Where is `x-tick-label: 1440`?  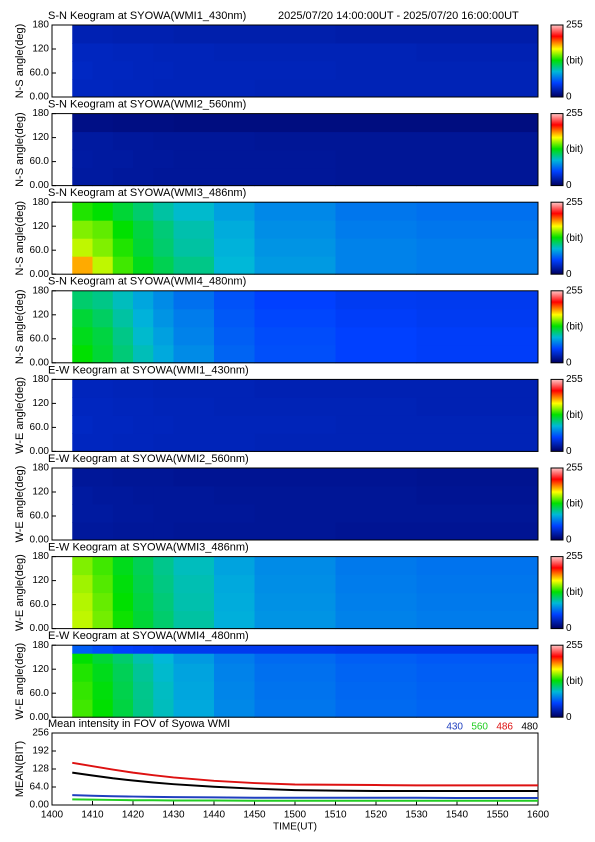
x-tick-label: 1440 is located at coordinates (214, 815).